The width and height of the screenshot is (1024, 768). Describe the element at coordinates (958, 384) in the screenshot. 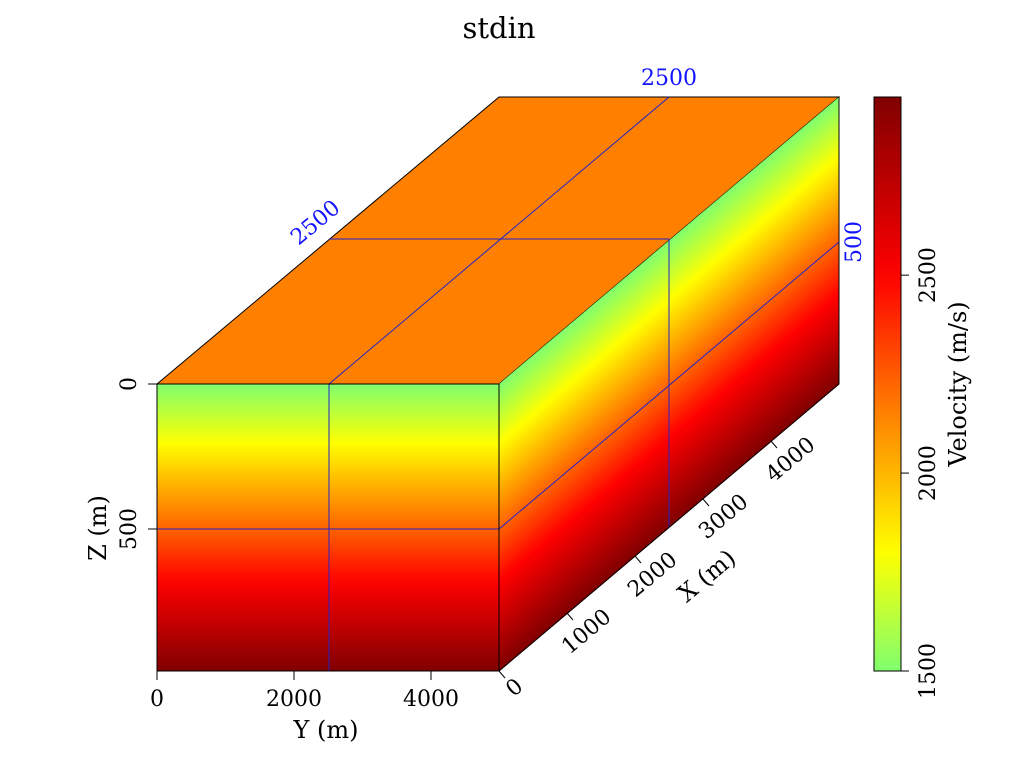

I see `colorbar-label: Velocity (m/s)` at that location.